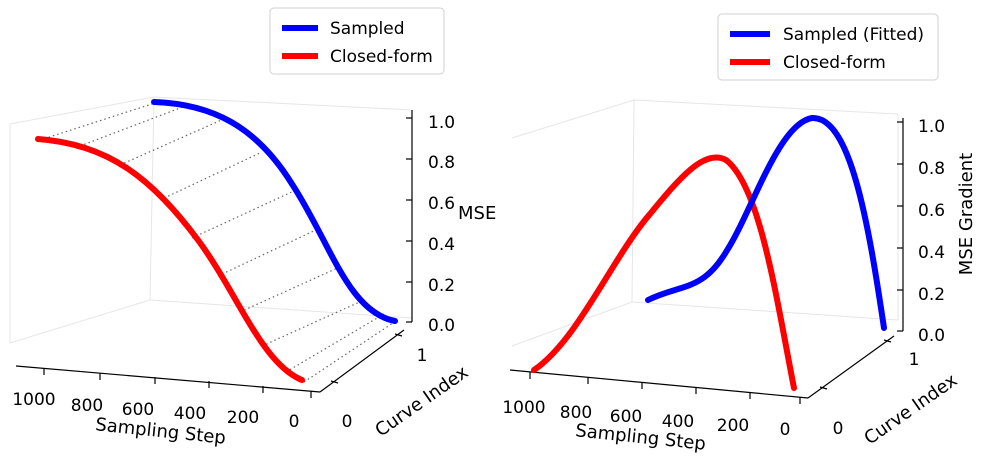  Describe the element at coordinates (160, 431) in the screenshot. I see `left-x-axis-label: Sampling Step` at that location.